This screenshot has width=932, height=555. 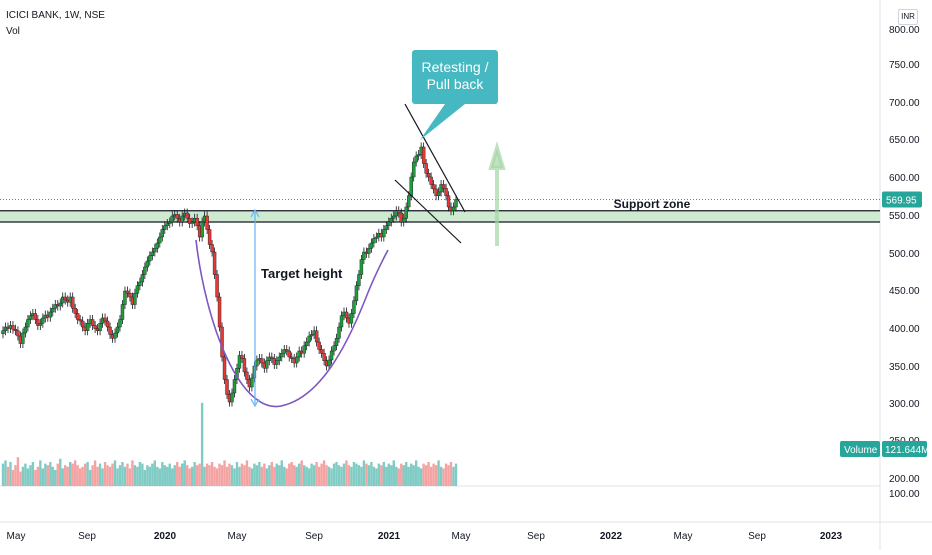 What do you see at coordinates (904, 254) in the screenshot?
I see `price-tick-label: 500.00` at bounding box center [904, 254].